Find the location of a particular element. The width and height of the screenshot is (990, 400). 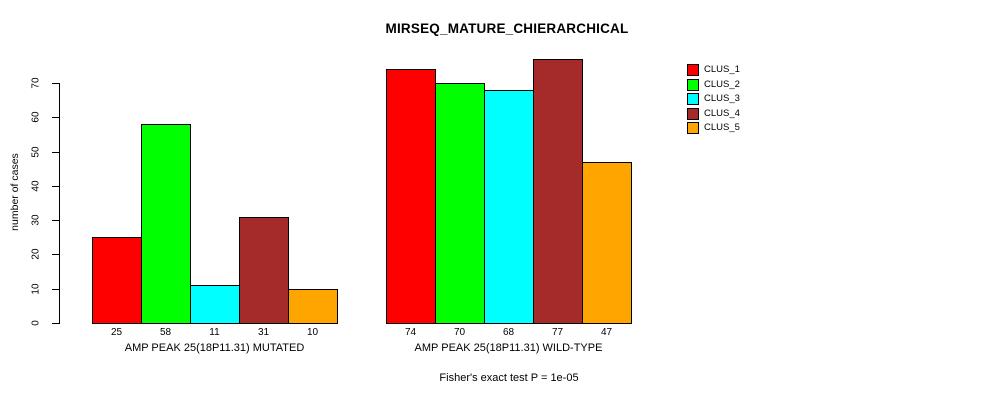

legend-item-clus_3: CLUS_3 is located at coordinates (713, 99).